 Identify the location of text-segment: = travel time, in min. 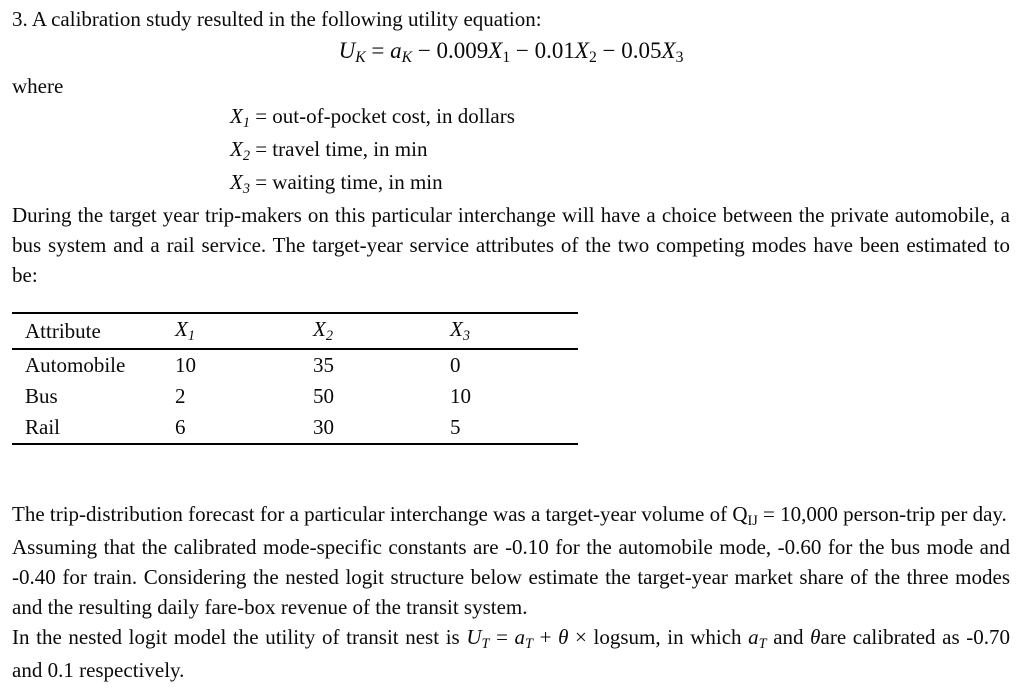
(338, 149).